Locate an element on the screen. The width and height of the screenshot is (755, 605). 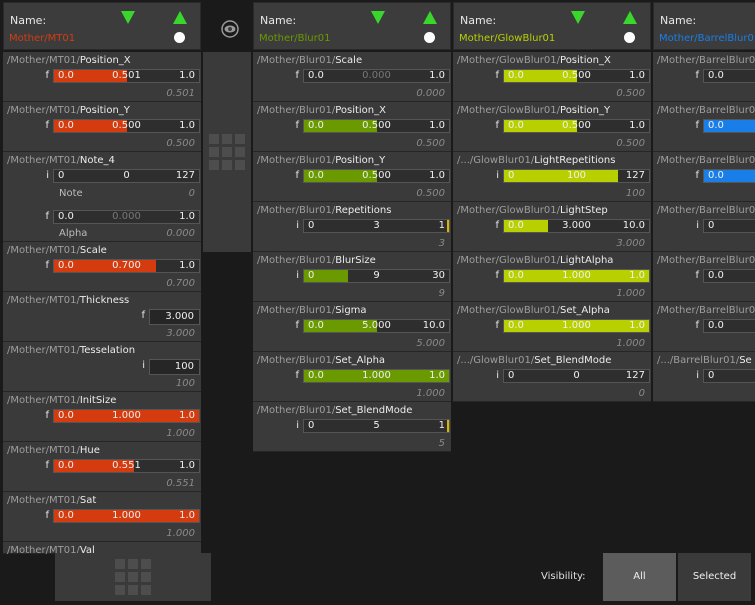
param-cell: /Mother/Blur01/Scale f 0.0 0.000 1.0 0.000 is located at coordinates (352, 77).